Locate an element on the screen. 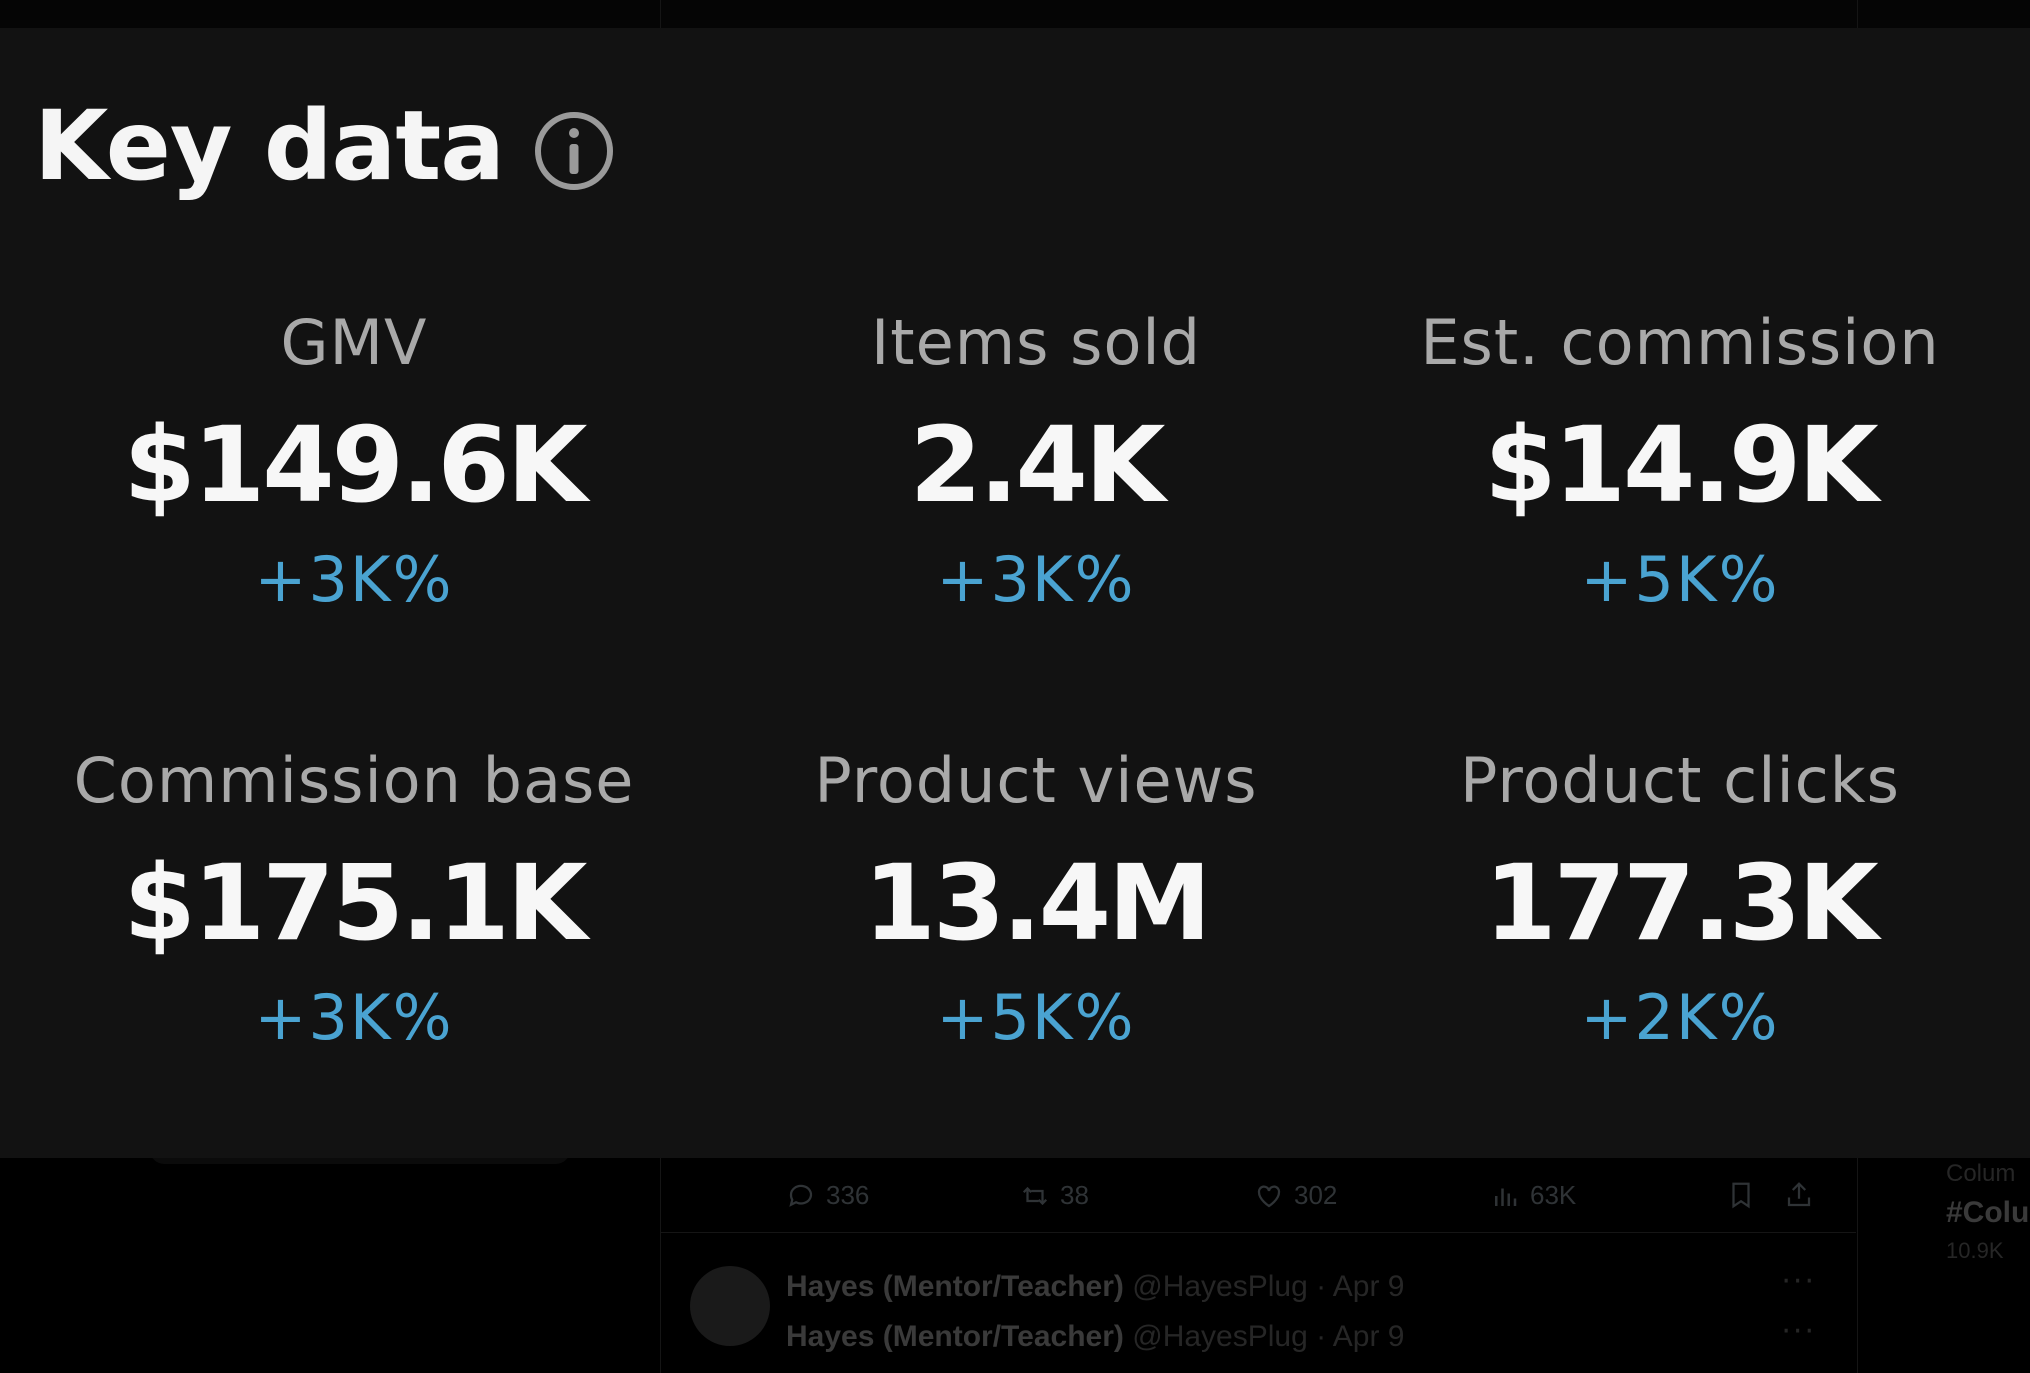 This screenshot has height=1373, width=2030. metric-gmv: GMV $149.6K +3K% is located at coordinates (354, 458).